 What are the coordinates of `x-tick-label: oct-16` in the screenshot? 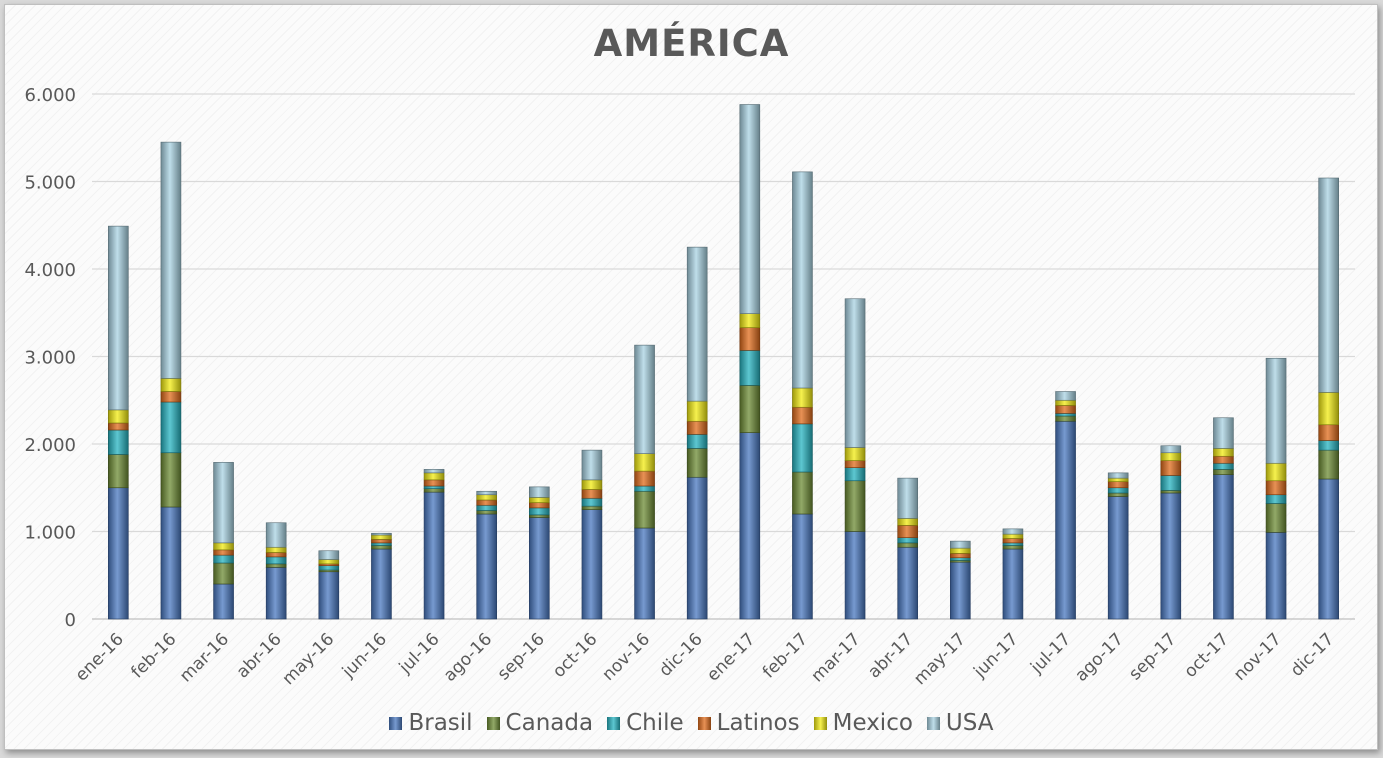 It's located at (575, 655).